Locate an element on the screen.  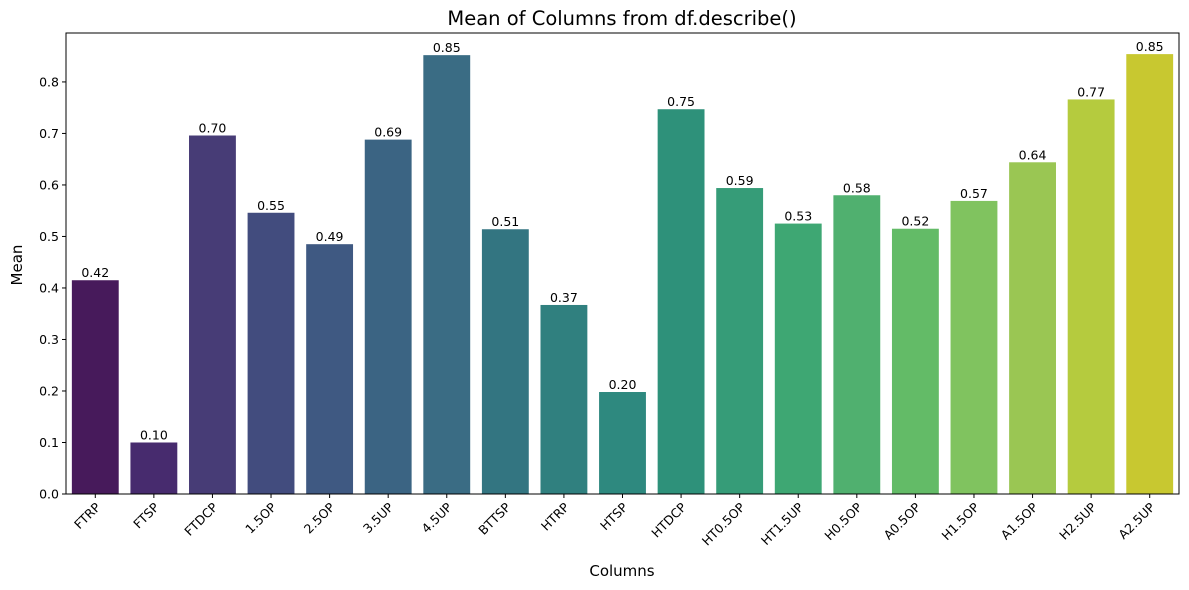
x-tick-label: 4.5UP is located at coordinates (436, 517).